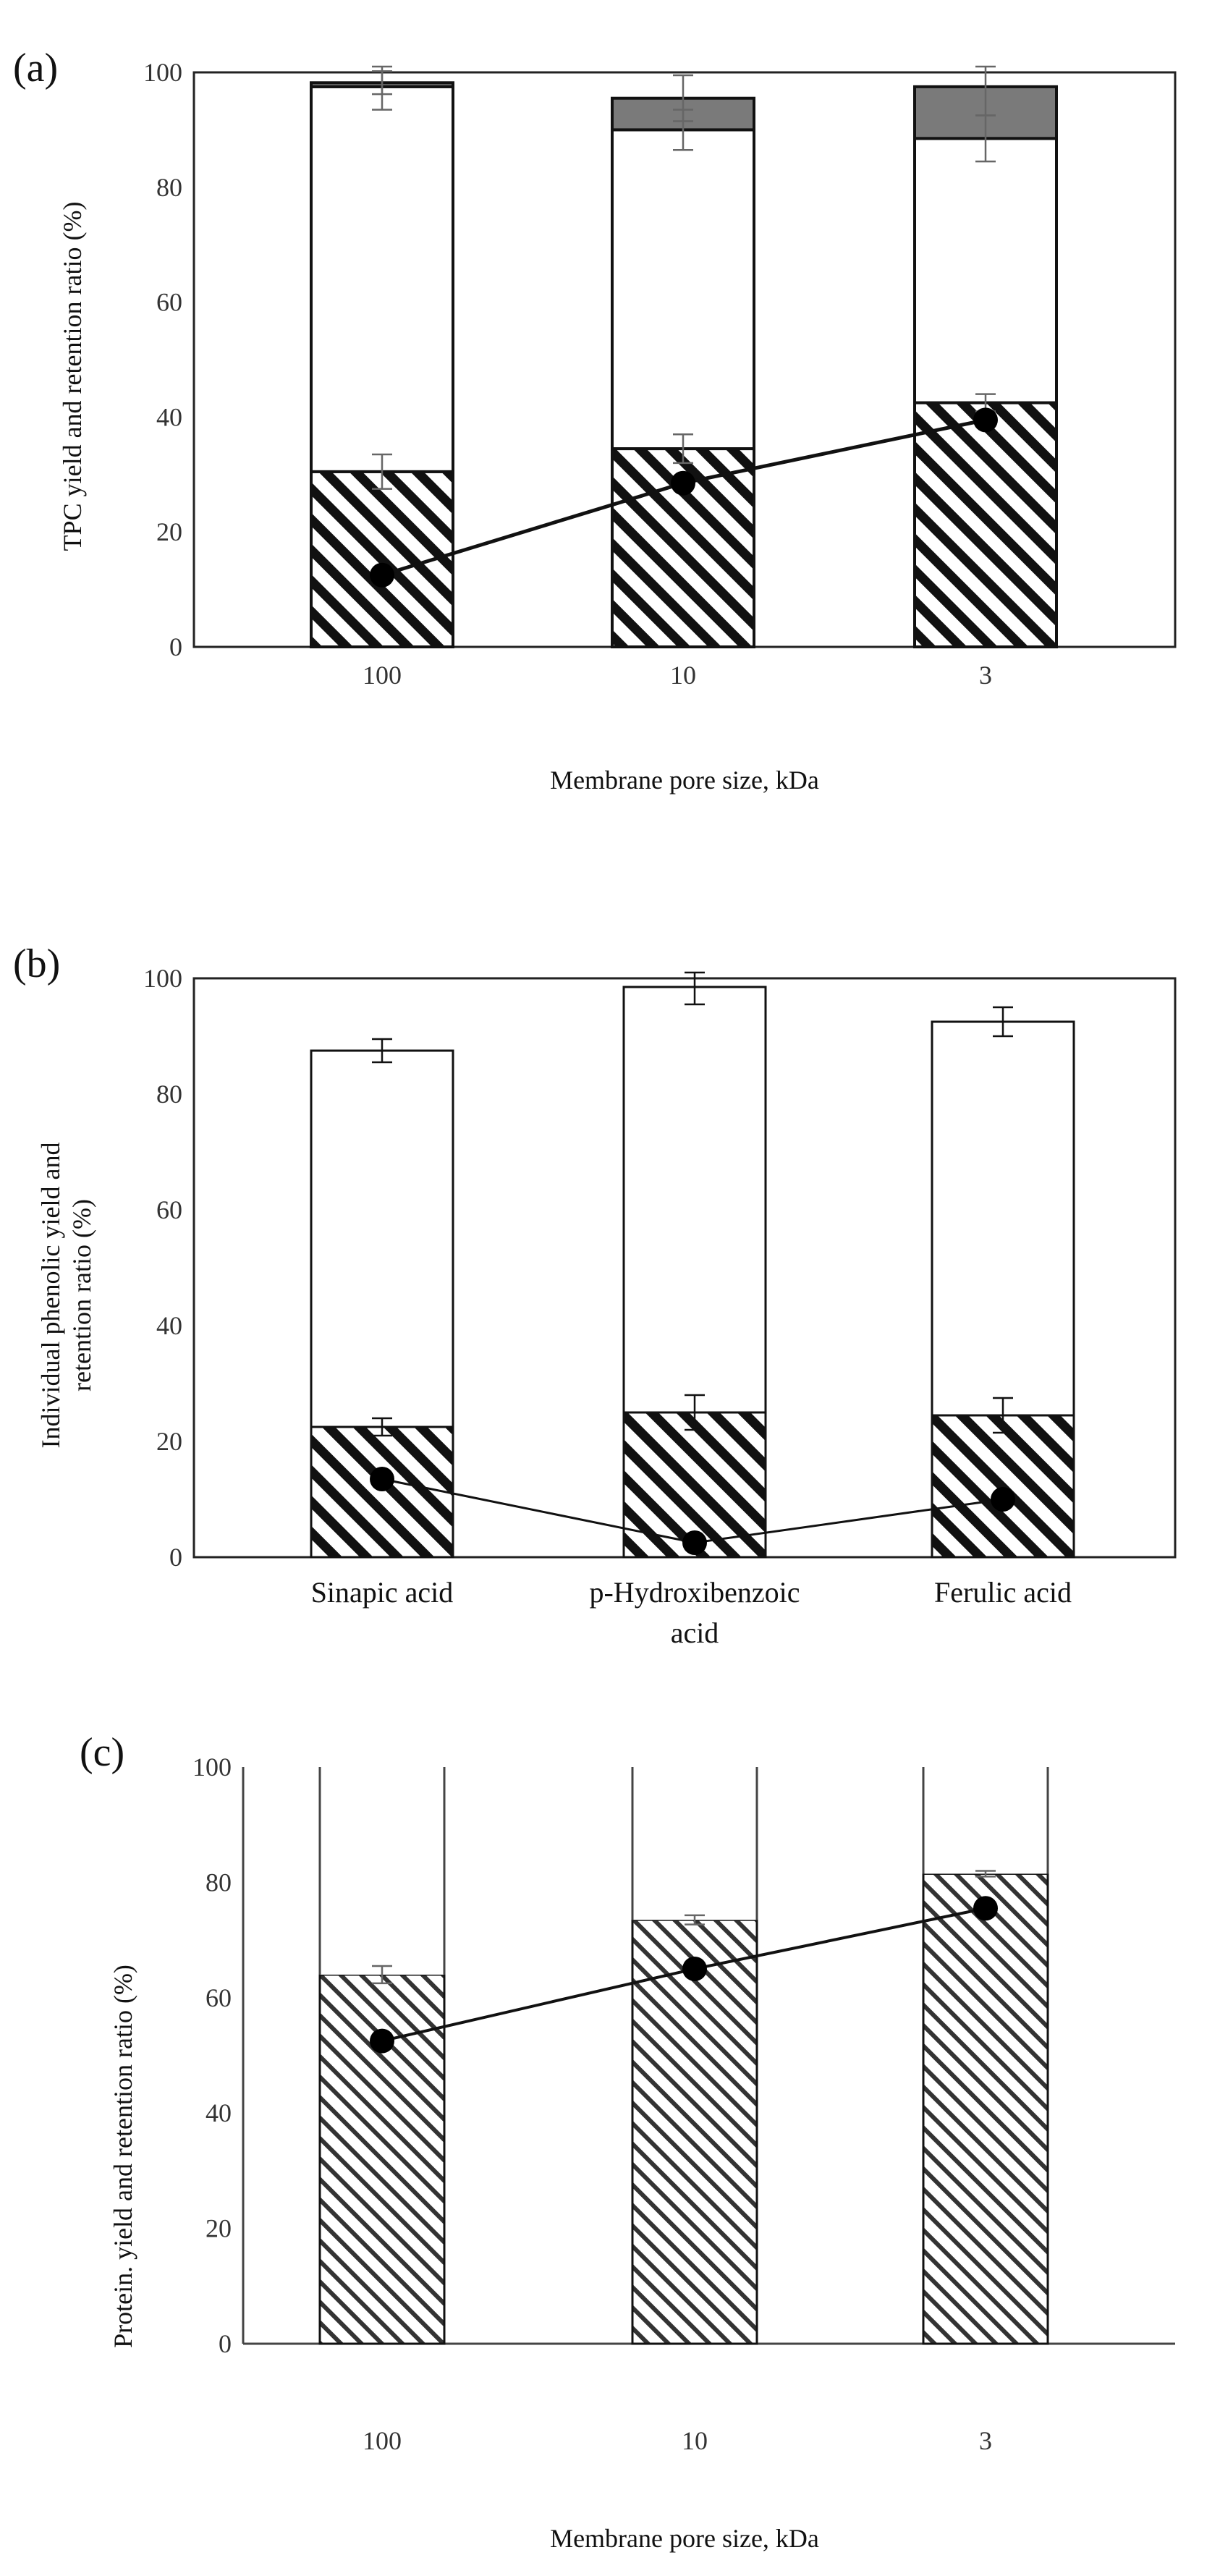  Describe the element at coordinates (81, 1295) in the screenshot. I see `y-axis-title-line-2: retention ratio (%)` at that location.